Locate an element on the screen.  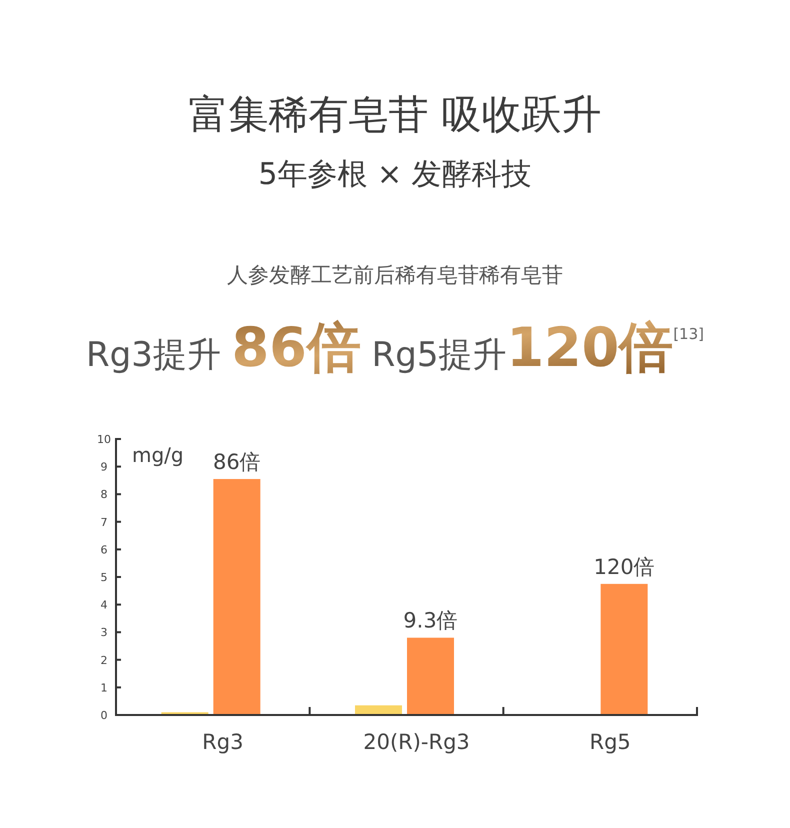
y-axis-title: mg/g is located at coordinates (158, 455).